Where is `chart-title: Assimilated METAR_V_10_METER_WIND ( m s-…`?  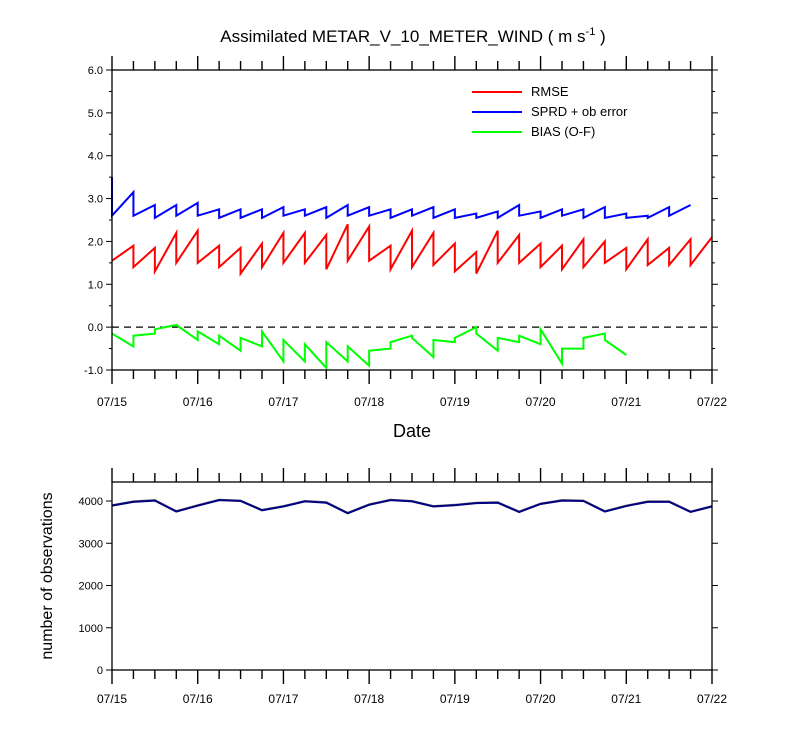
chart-title: Assimilated METAR_V_10_METER_WIND ( m s-… is located at coordinates (412, 36).